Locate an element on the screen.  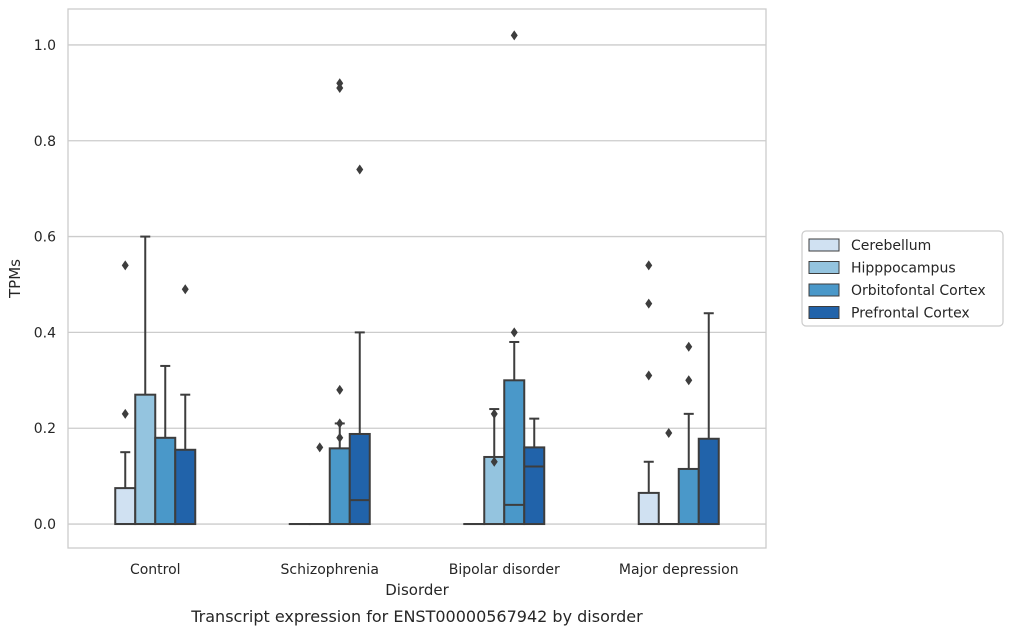
y-tick-label: 0.4 is located at coordinates (45, 333).